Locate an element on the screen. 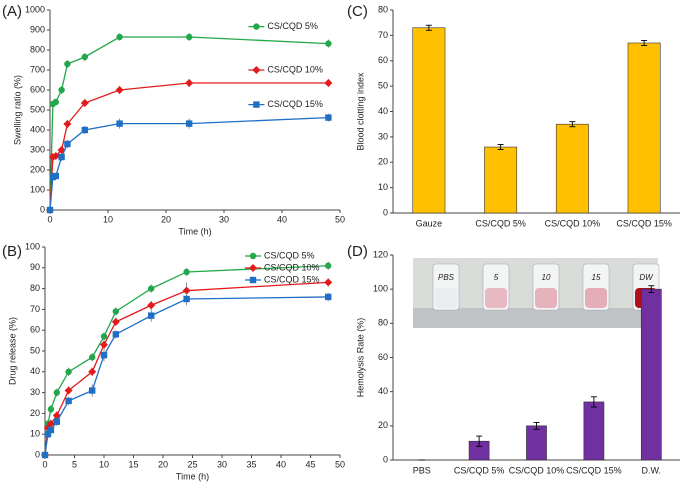 The height and width of the screenshot is (482, 685). y-tick-label: 900 is located at coordinates (37, 29).